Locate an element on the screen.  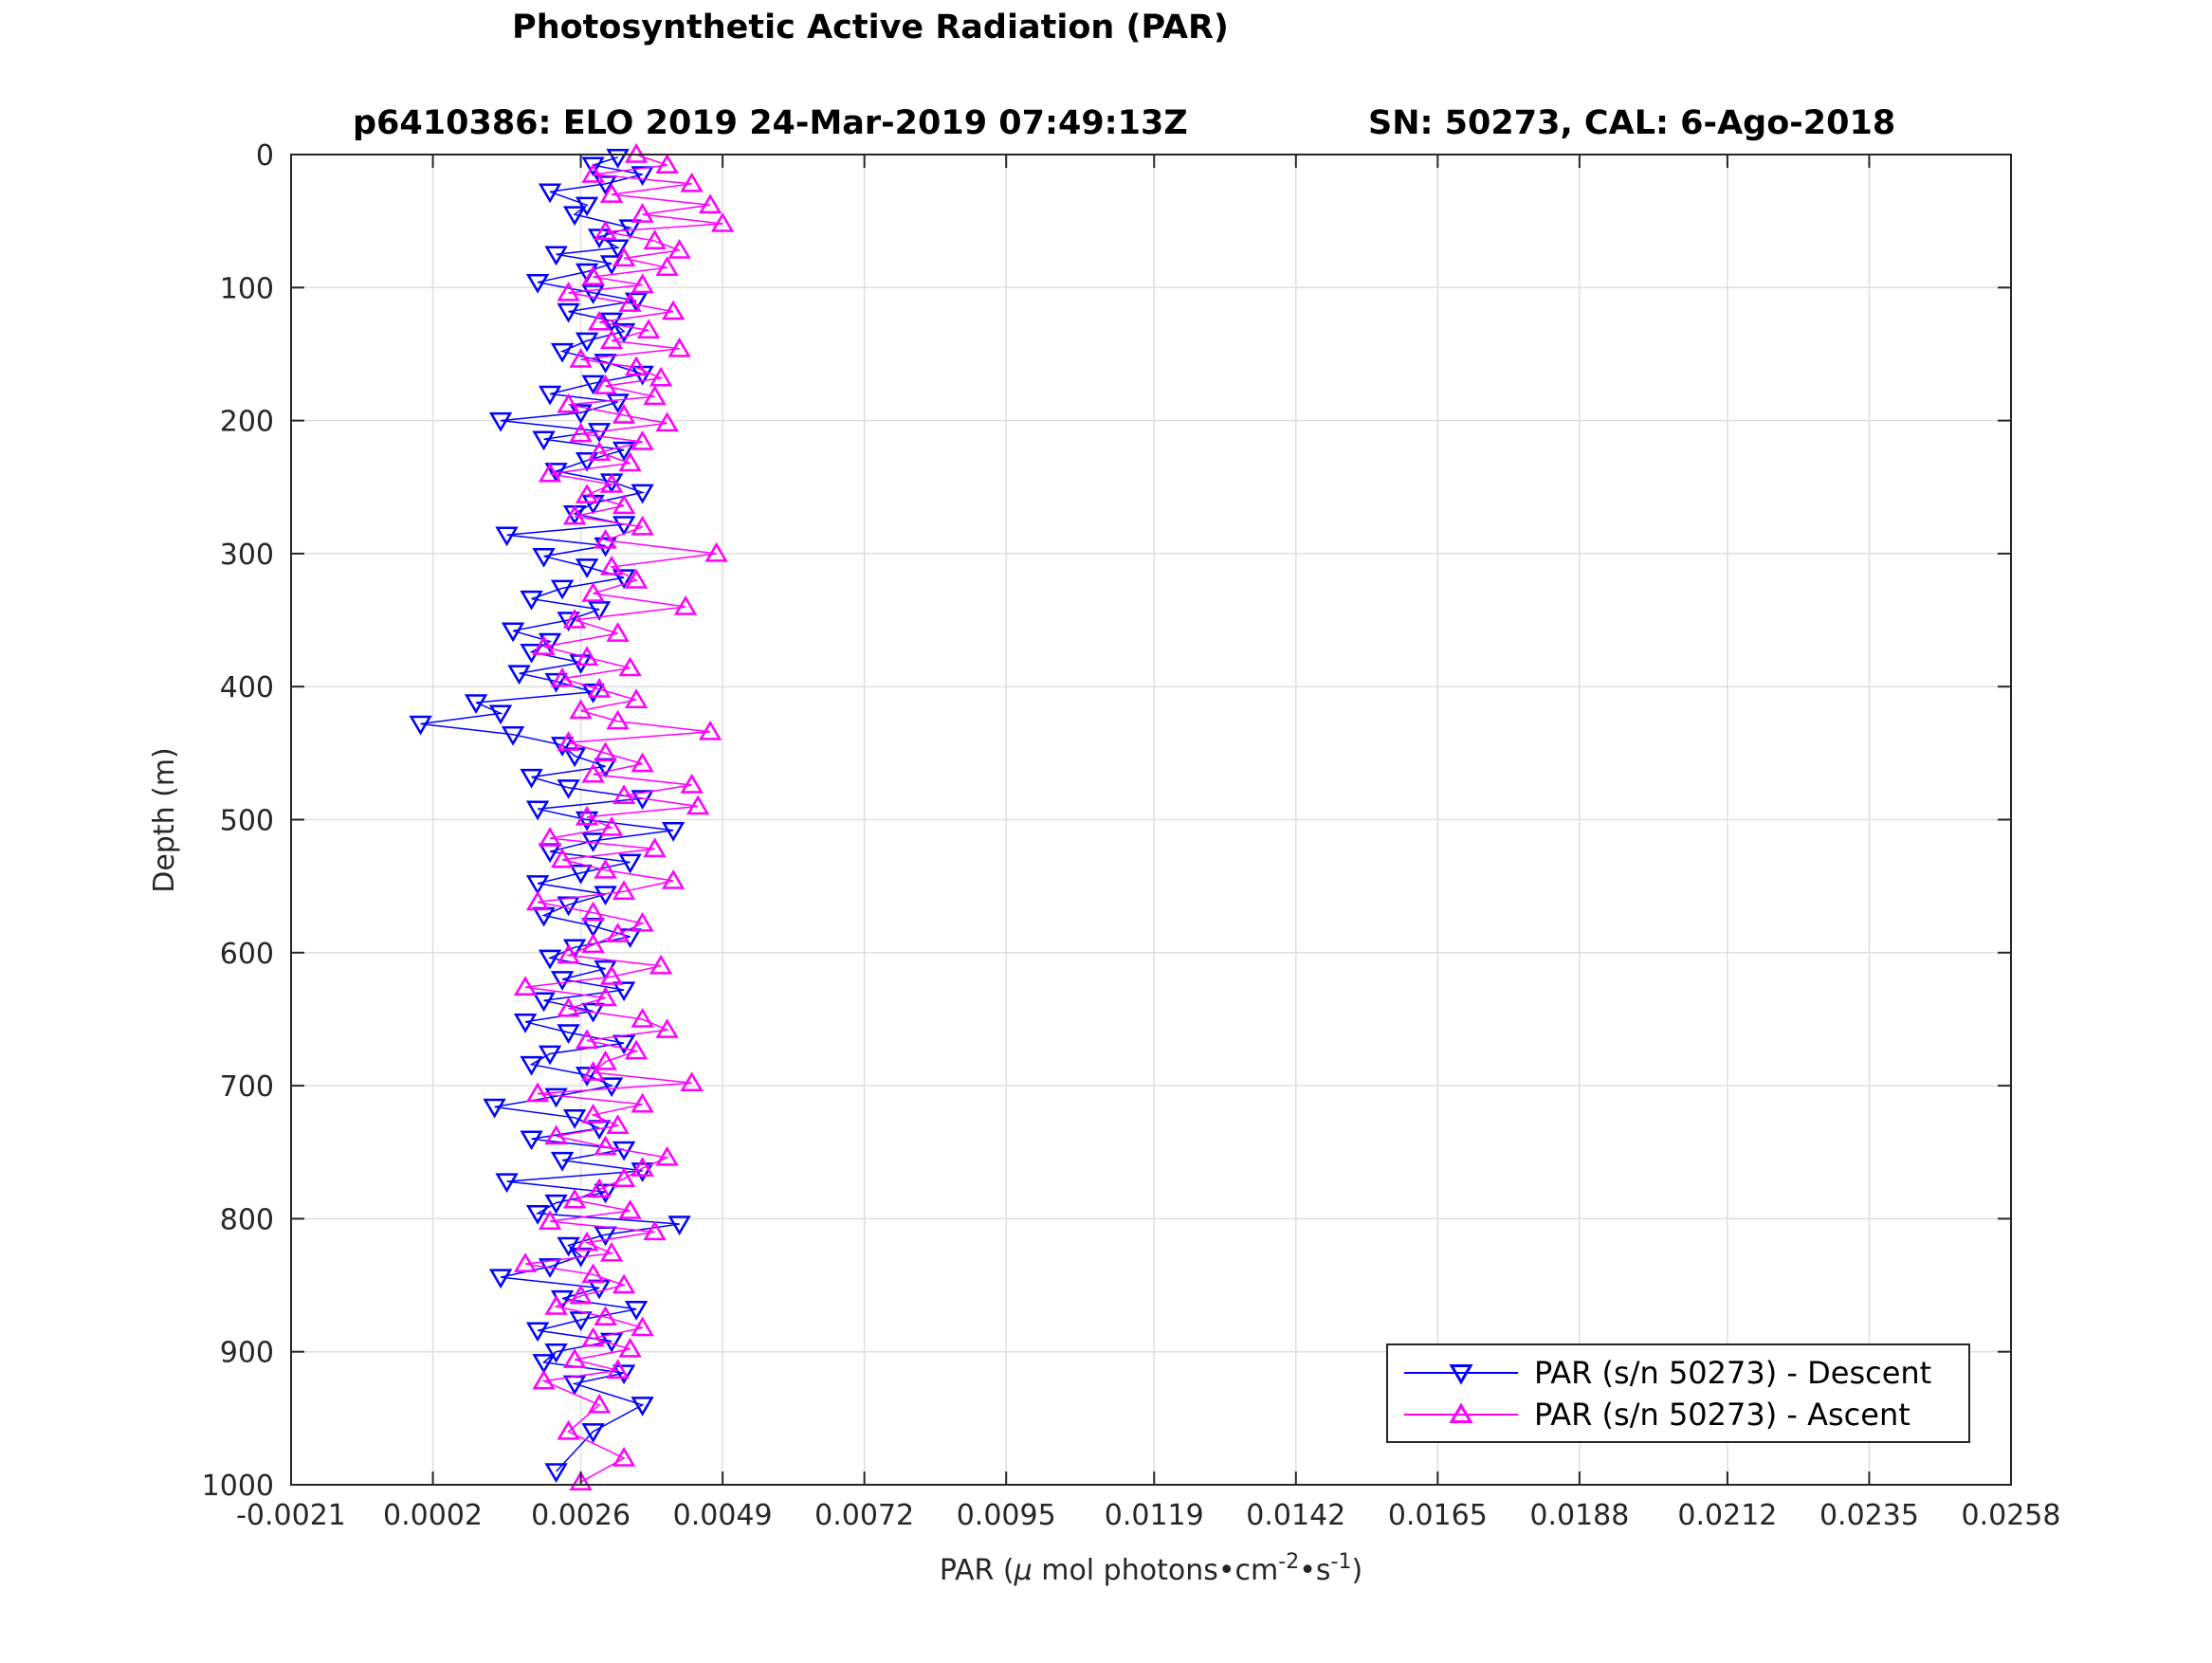
ascent-series is located at coordinates (624, 816).